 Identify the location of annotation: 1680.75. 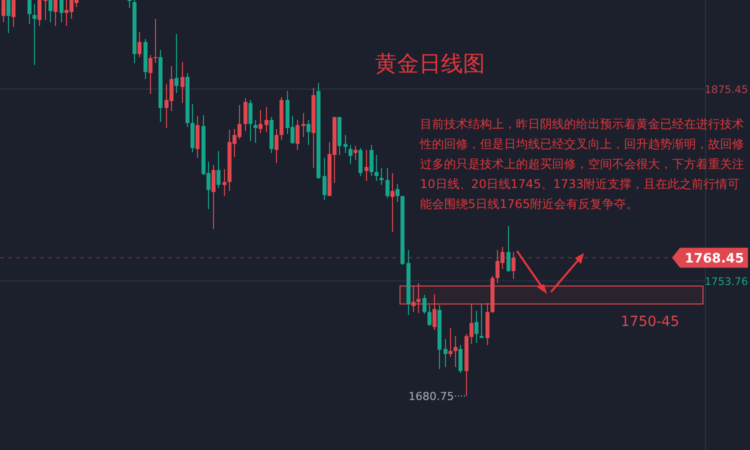
(431, 396).